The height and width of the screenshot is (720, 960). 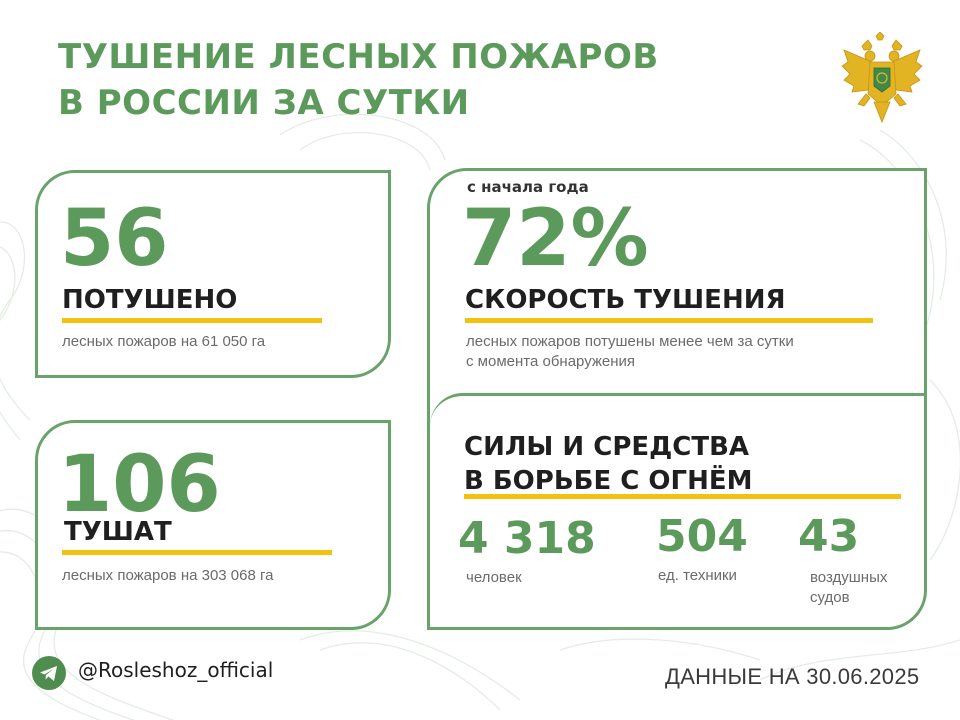 What do you see at coordinates (139, 485) in the screenshot?
I see `being-extinguished-value: 106` at bounding box center [139, 485].